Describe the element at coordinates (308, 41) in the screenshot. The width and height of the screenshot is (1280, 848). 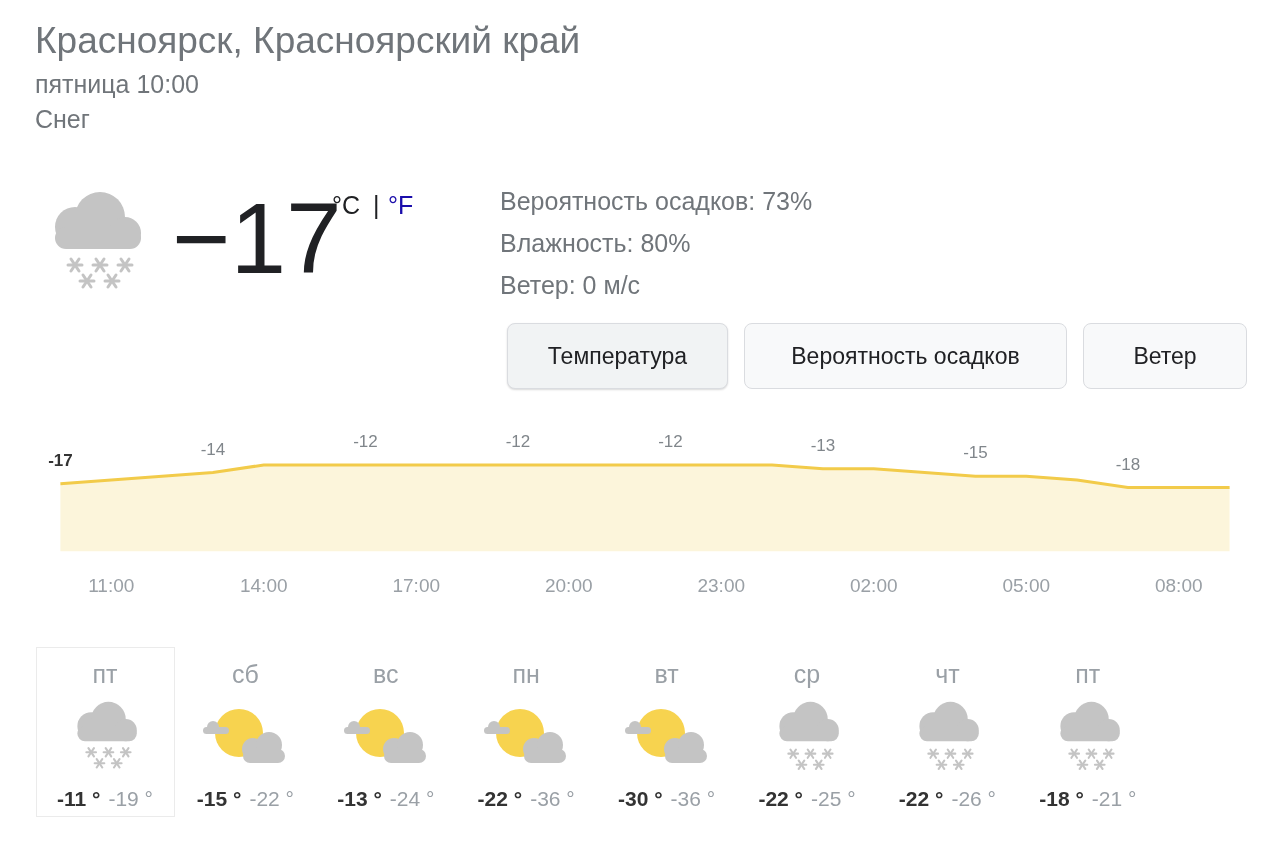
I see `chart-title: Красноярск, Красноярский край` at that location.